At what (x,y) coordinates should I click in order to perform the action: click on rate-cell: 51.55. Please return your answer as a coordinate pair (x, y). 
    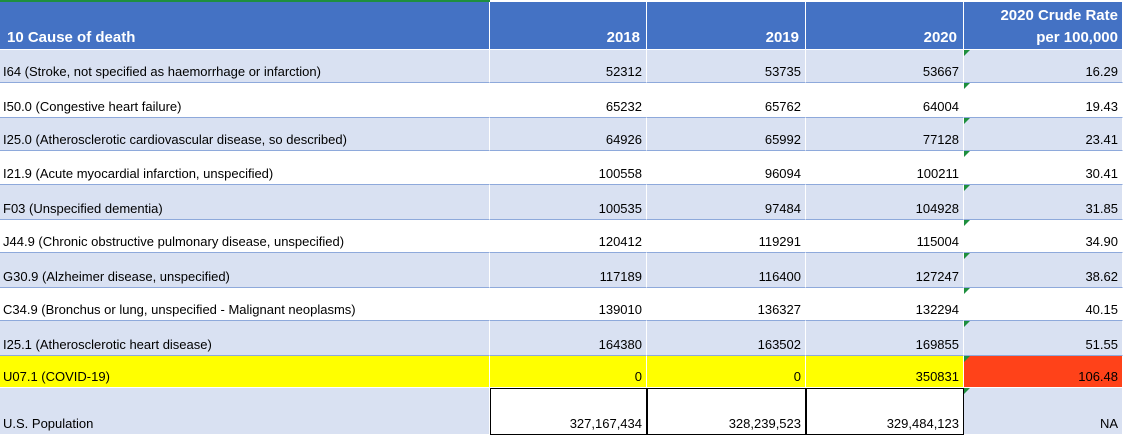
    Looking at the image, I should click on (1043, 338).